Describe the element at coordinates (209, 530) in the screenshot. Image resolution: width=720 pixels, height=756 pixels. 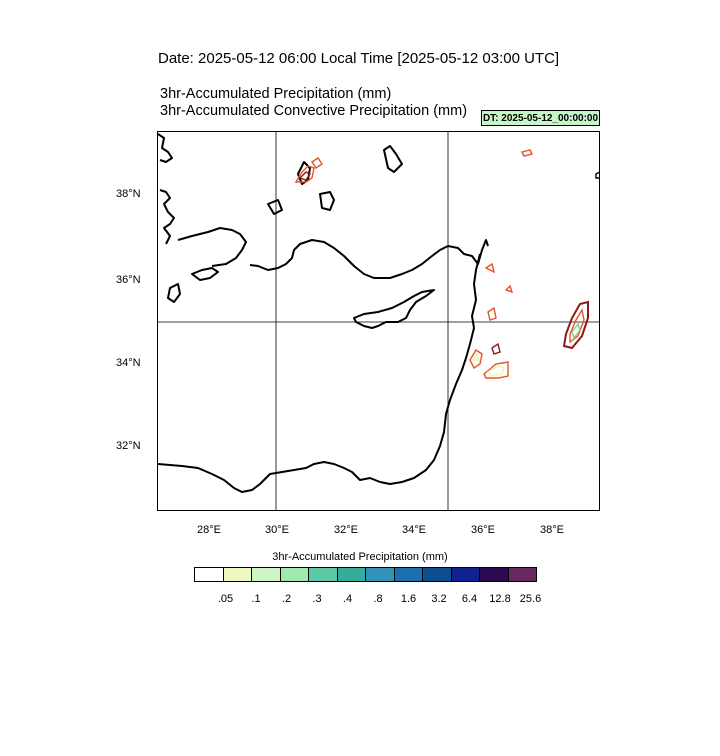
I see `lon-label: 28°E` at that location.